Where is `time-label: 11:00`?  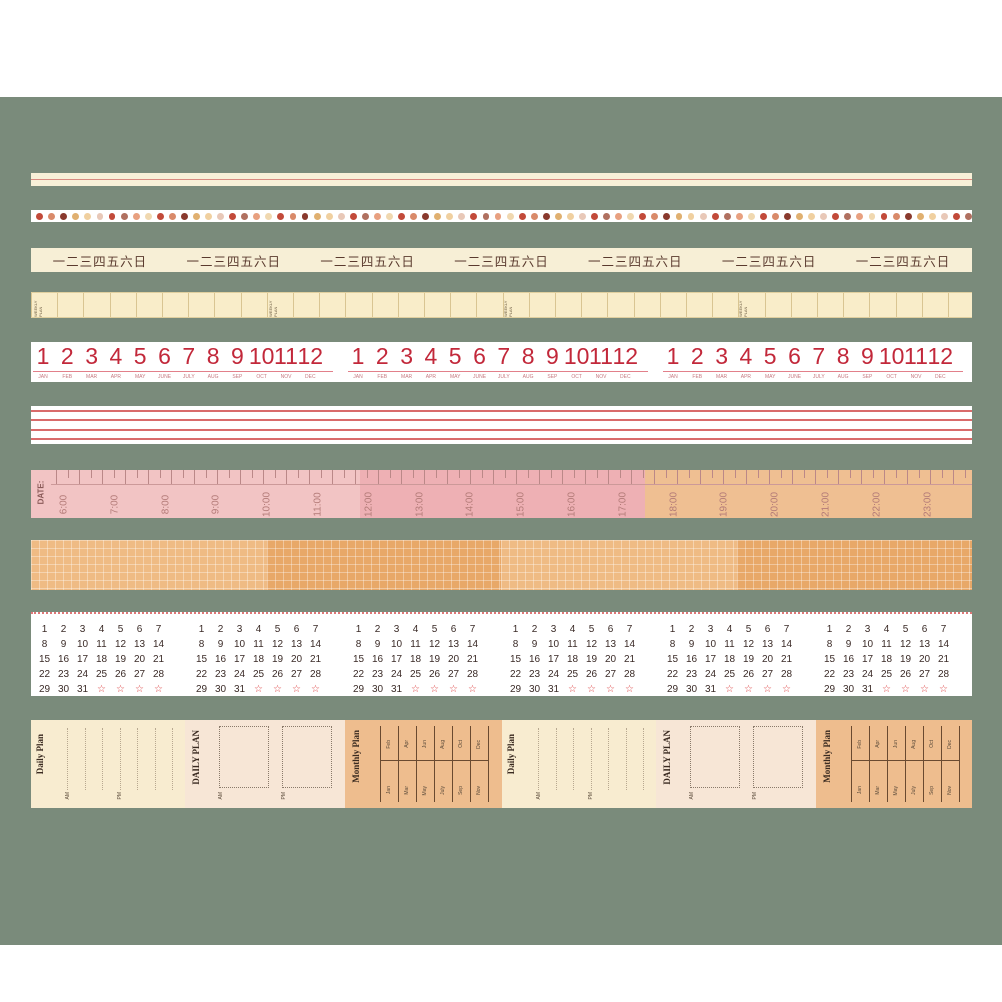
time-label: 11:00 is located at coordinates (318, 504).